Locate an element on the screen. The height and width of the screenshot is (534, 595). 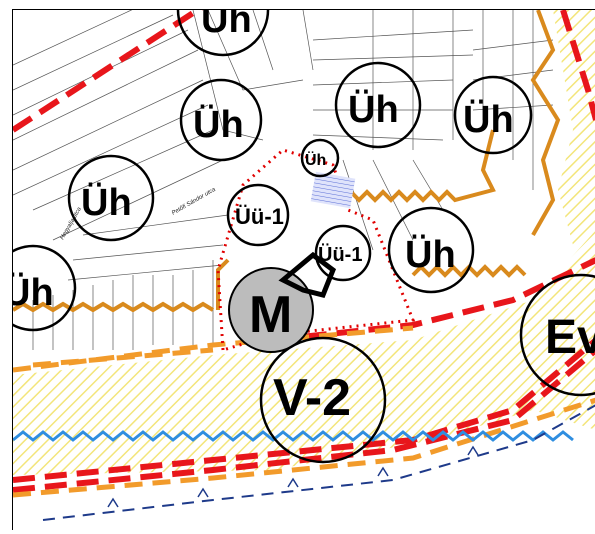
label-uh-far-left: Üh is located at coordinates (33, 292).